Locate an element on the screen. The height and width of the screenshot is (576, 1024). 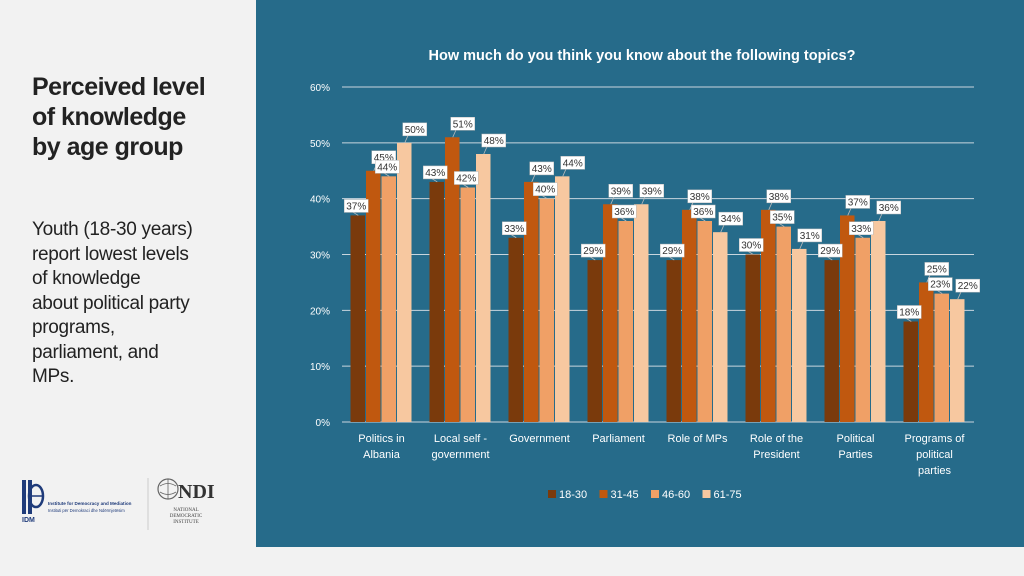
y-tick-label: 10% is located at coordinates (320, 367).